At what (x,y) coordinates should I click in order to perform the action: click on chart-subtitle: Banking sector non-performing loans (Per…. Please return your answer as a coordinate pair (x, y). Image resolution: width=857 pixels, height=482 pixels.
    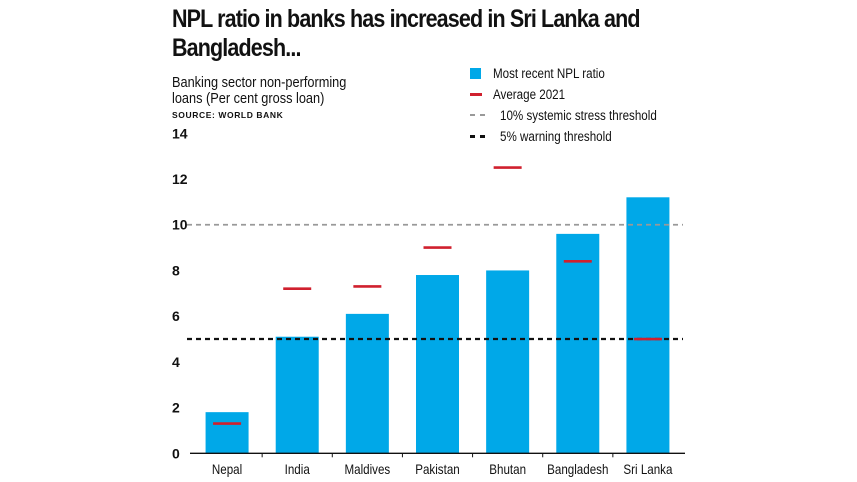
    Looking at the image, I should click on (259, 90).